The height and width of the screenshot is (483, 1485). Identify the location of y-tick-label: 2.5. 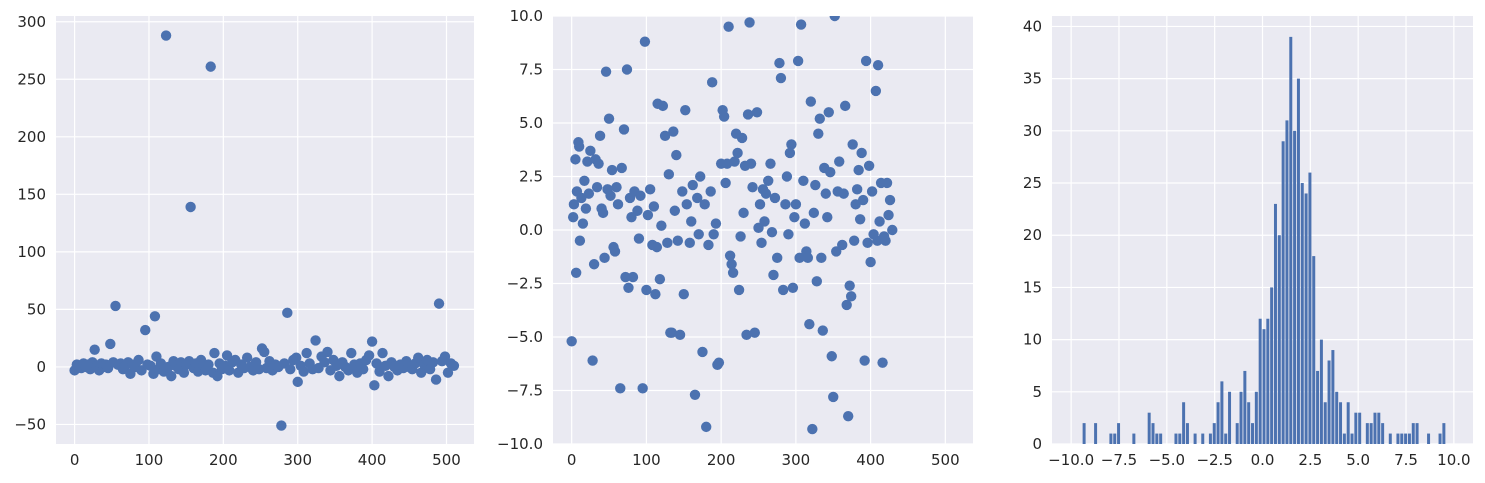
(531, 177).